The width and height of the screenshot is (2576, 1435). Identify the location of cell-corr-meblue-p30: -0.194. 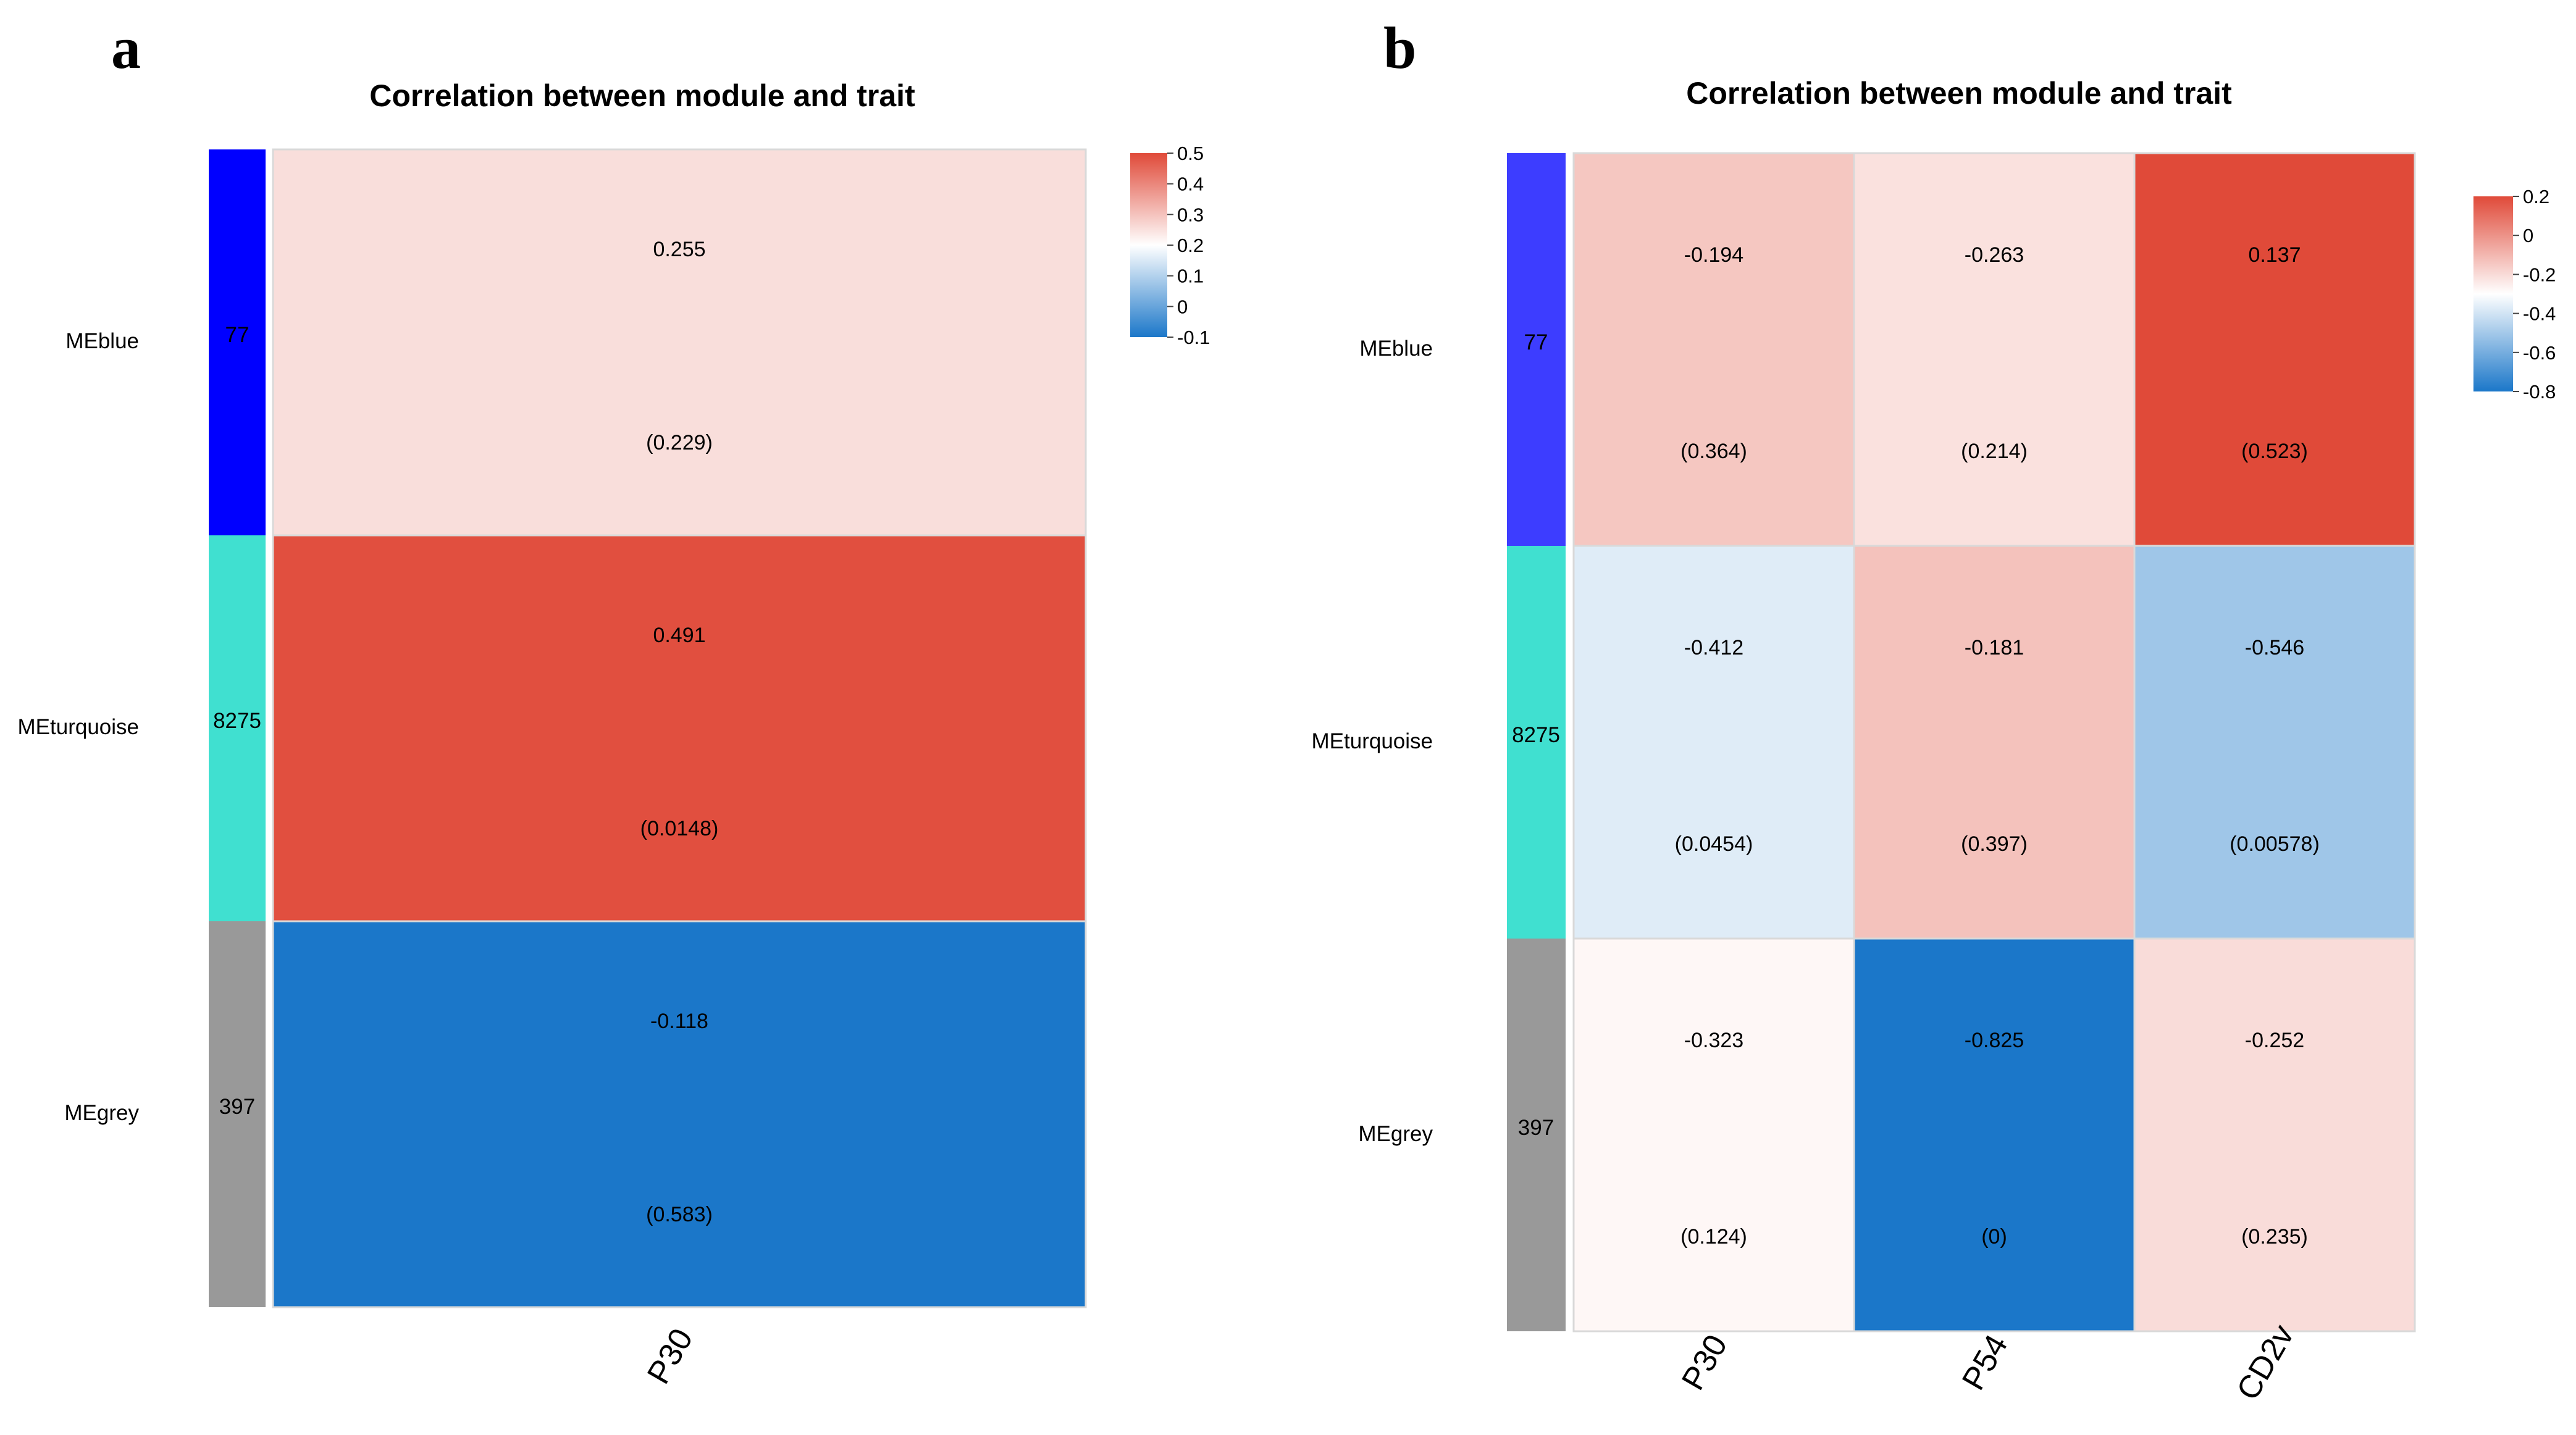
(1714, 255).